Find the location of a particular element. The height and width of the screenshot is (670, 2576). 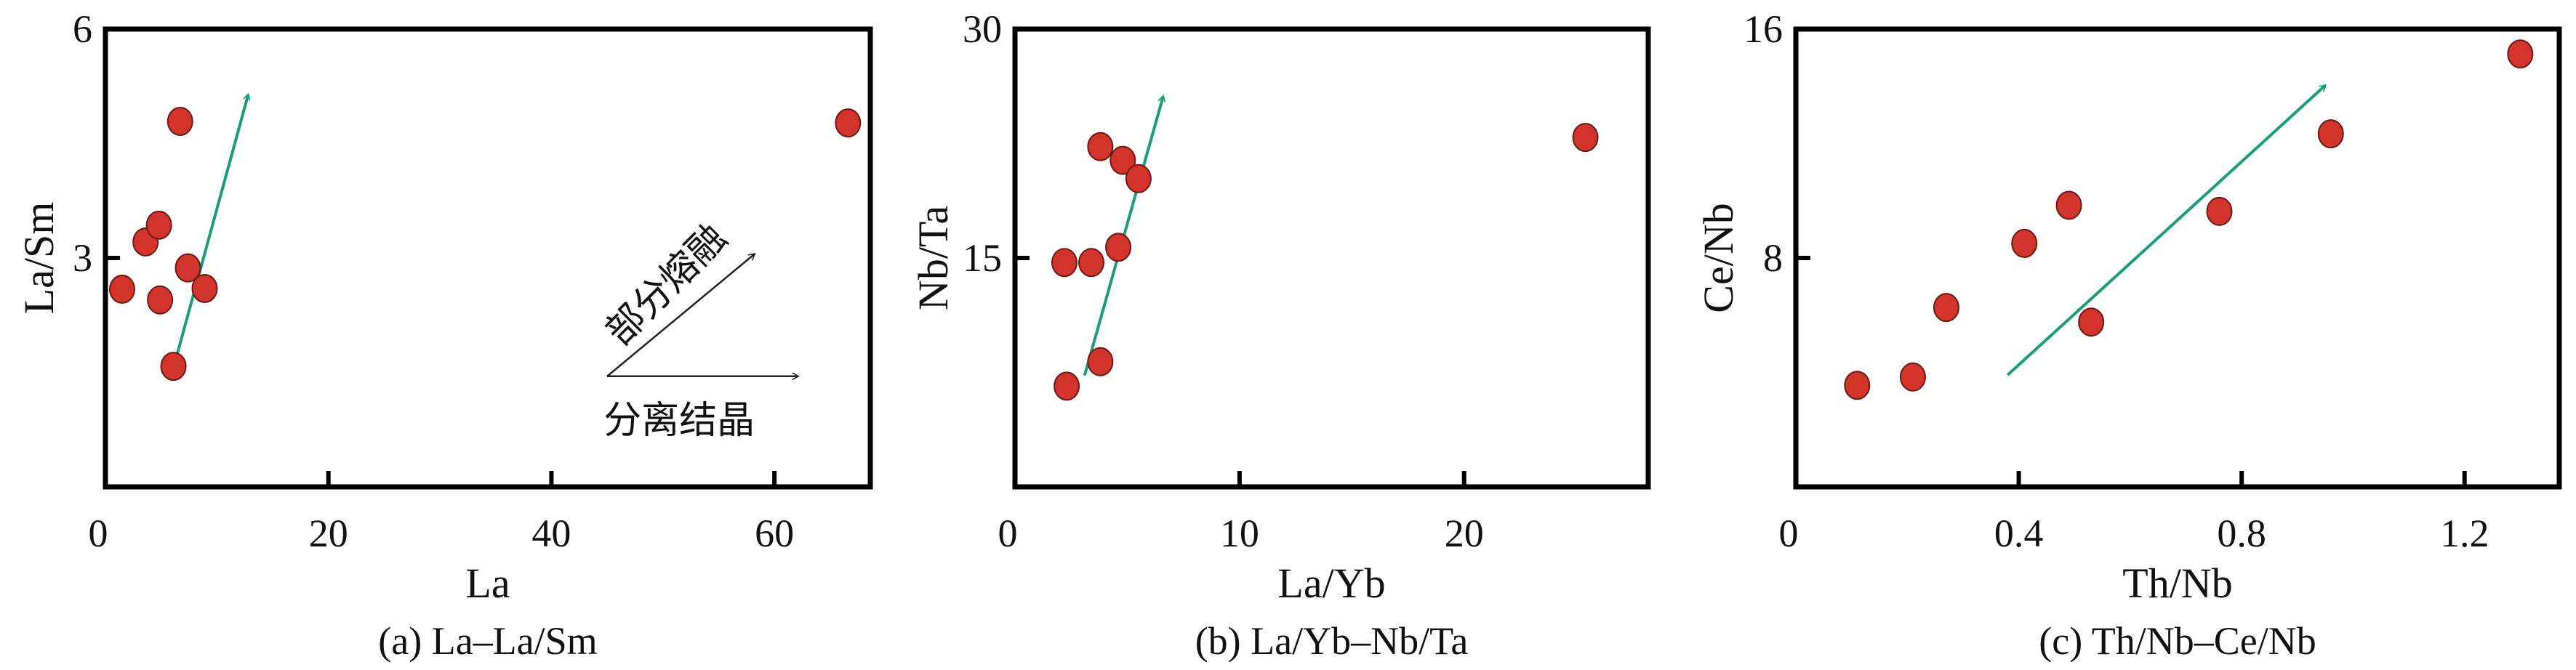

y-tick-label: 30 is located at coordinates (983, 29).